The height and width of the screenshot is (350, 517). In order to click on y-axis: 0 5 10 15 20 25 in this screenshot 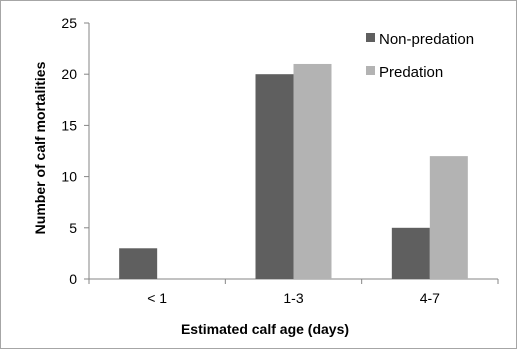, I will do `click(75, 151)`.